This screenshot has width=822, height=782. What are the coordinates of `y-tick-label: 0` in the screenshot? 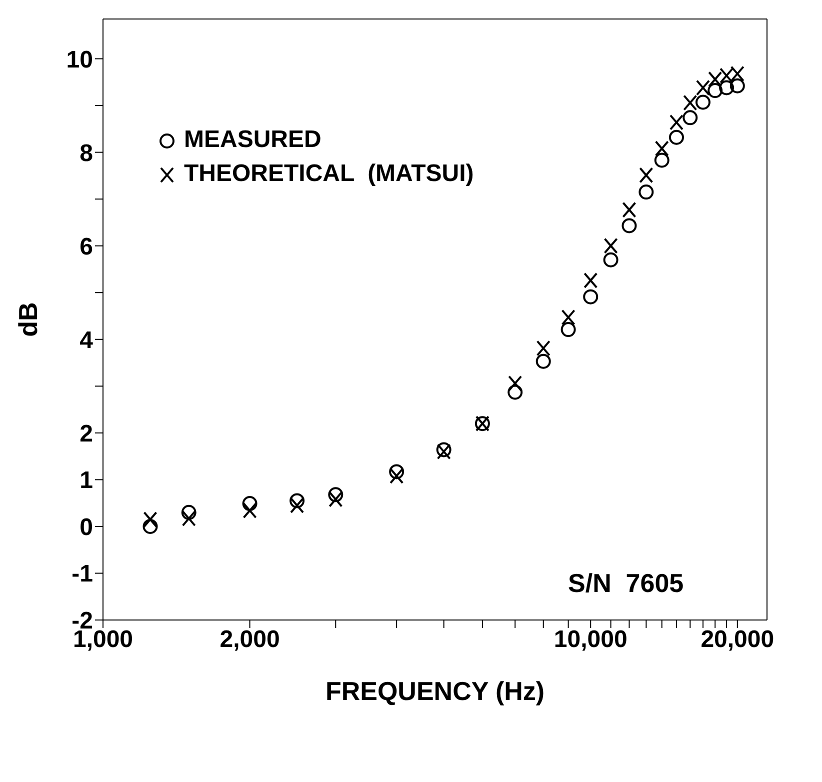 It's located at (86, 527).